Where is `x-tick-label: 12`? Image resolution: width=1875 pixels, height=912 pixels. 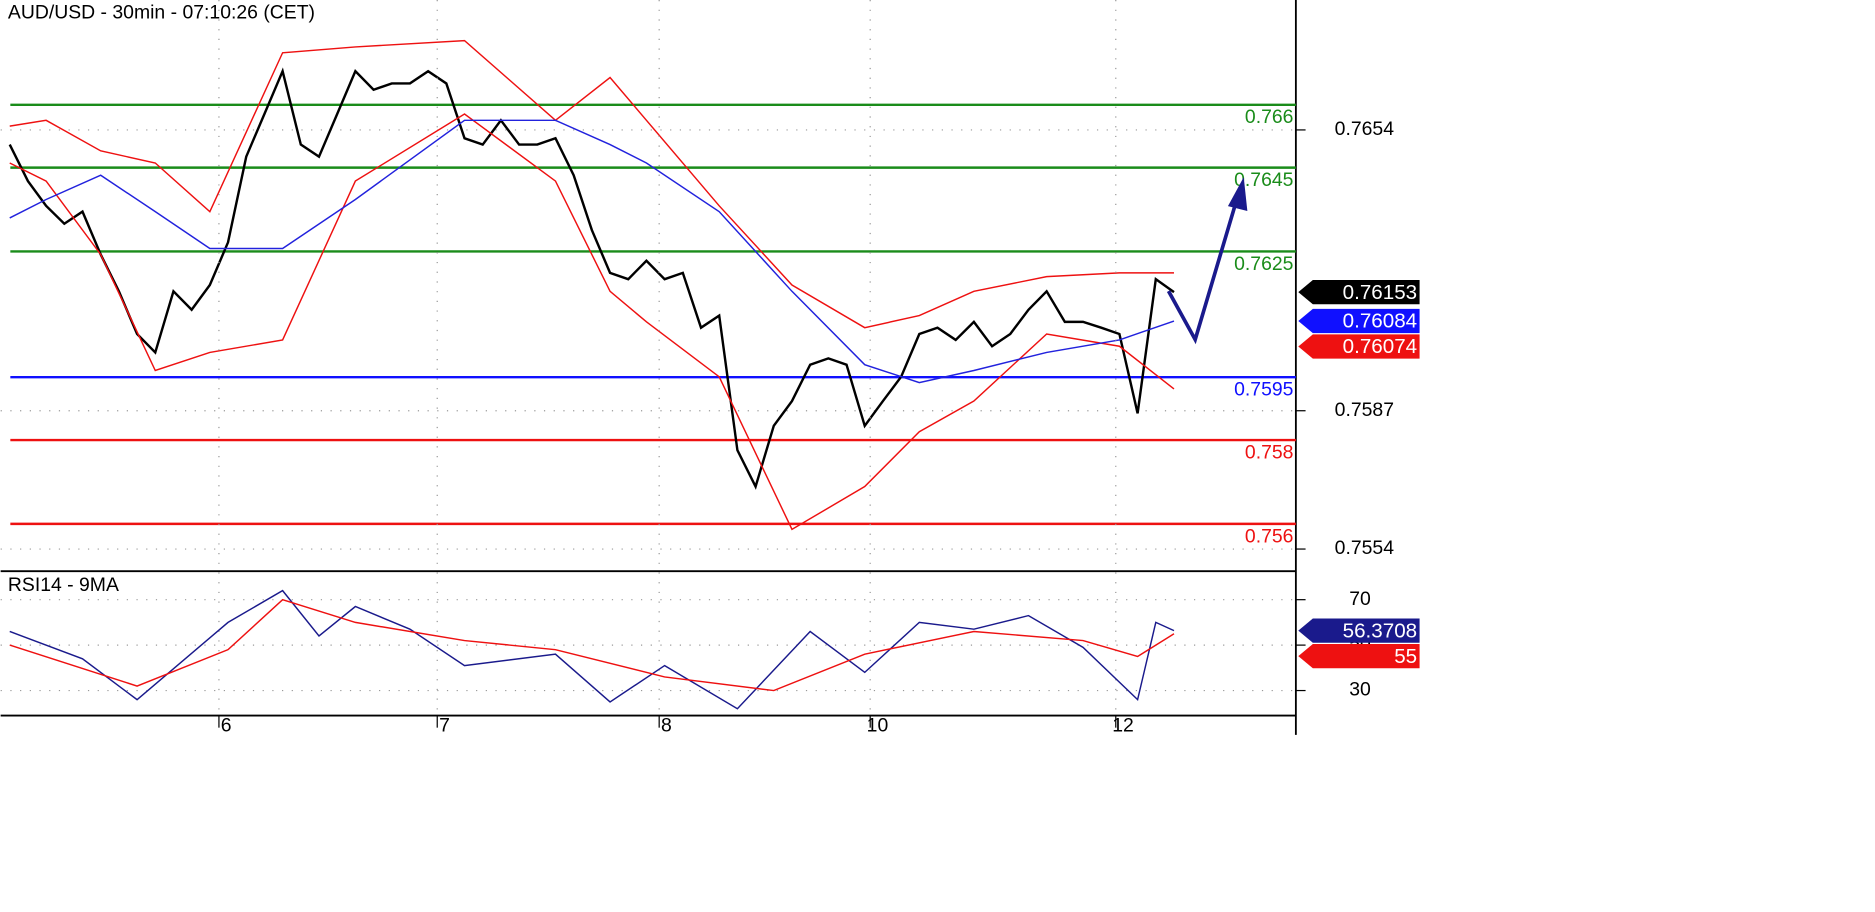 x-tick-label: 12 is located at coordinates (1123, 726).